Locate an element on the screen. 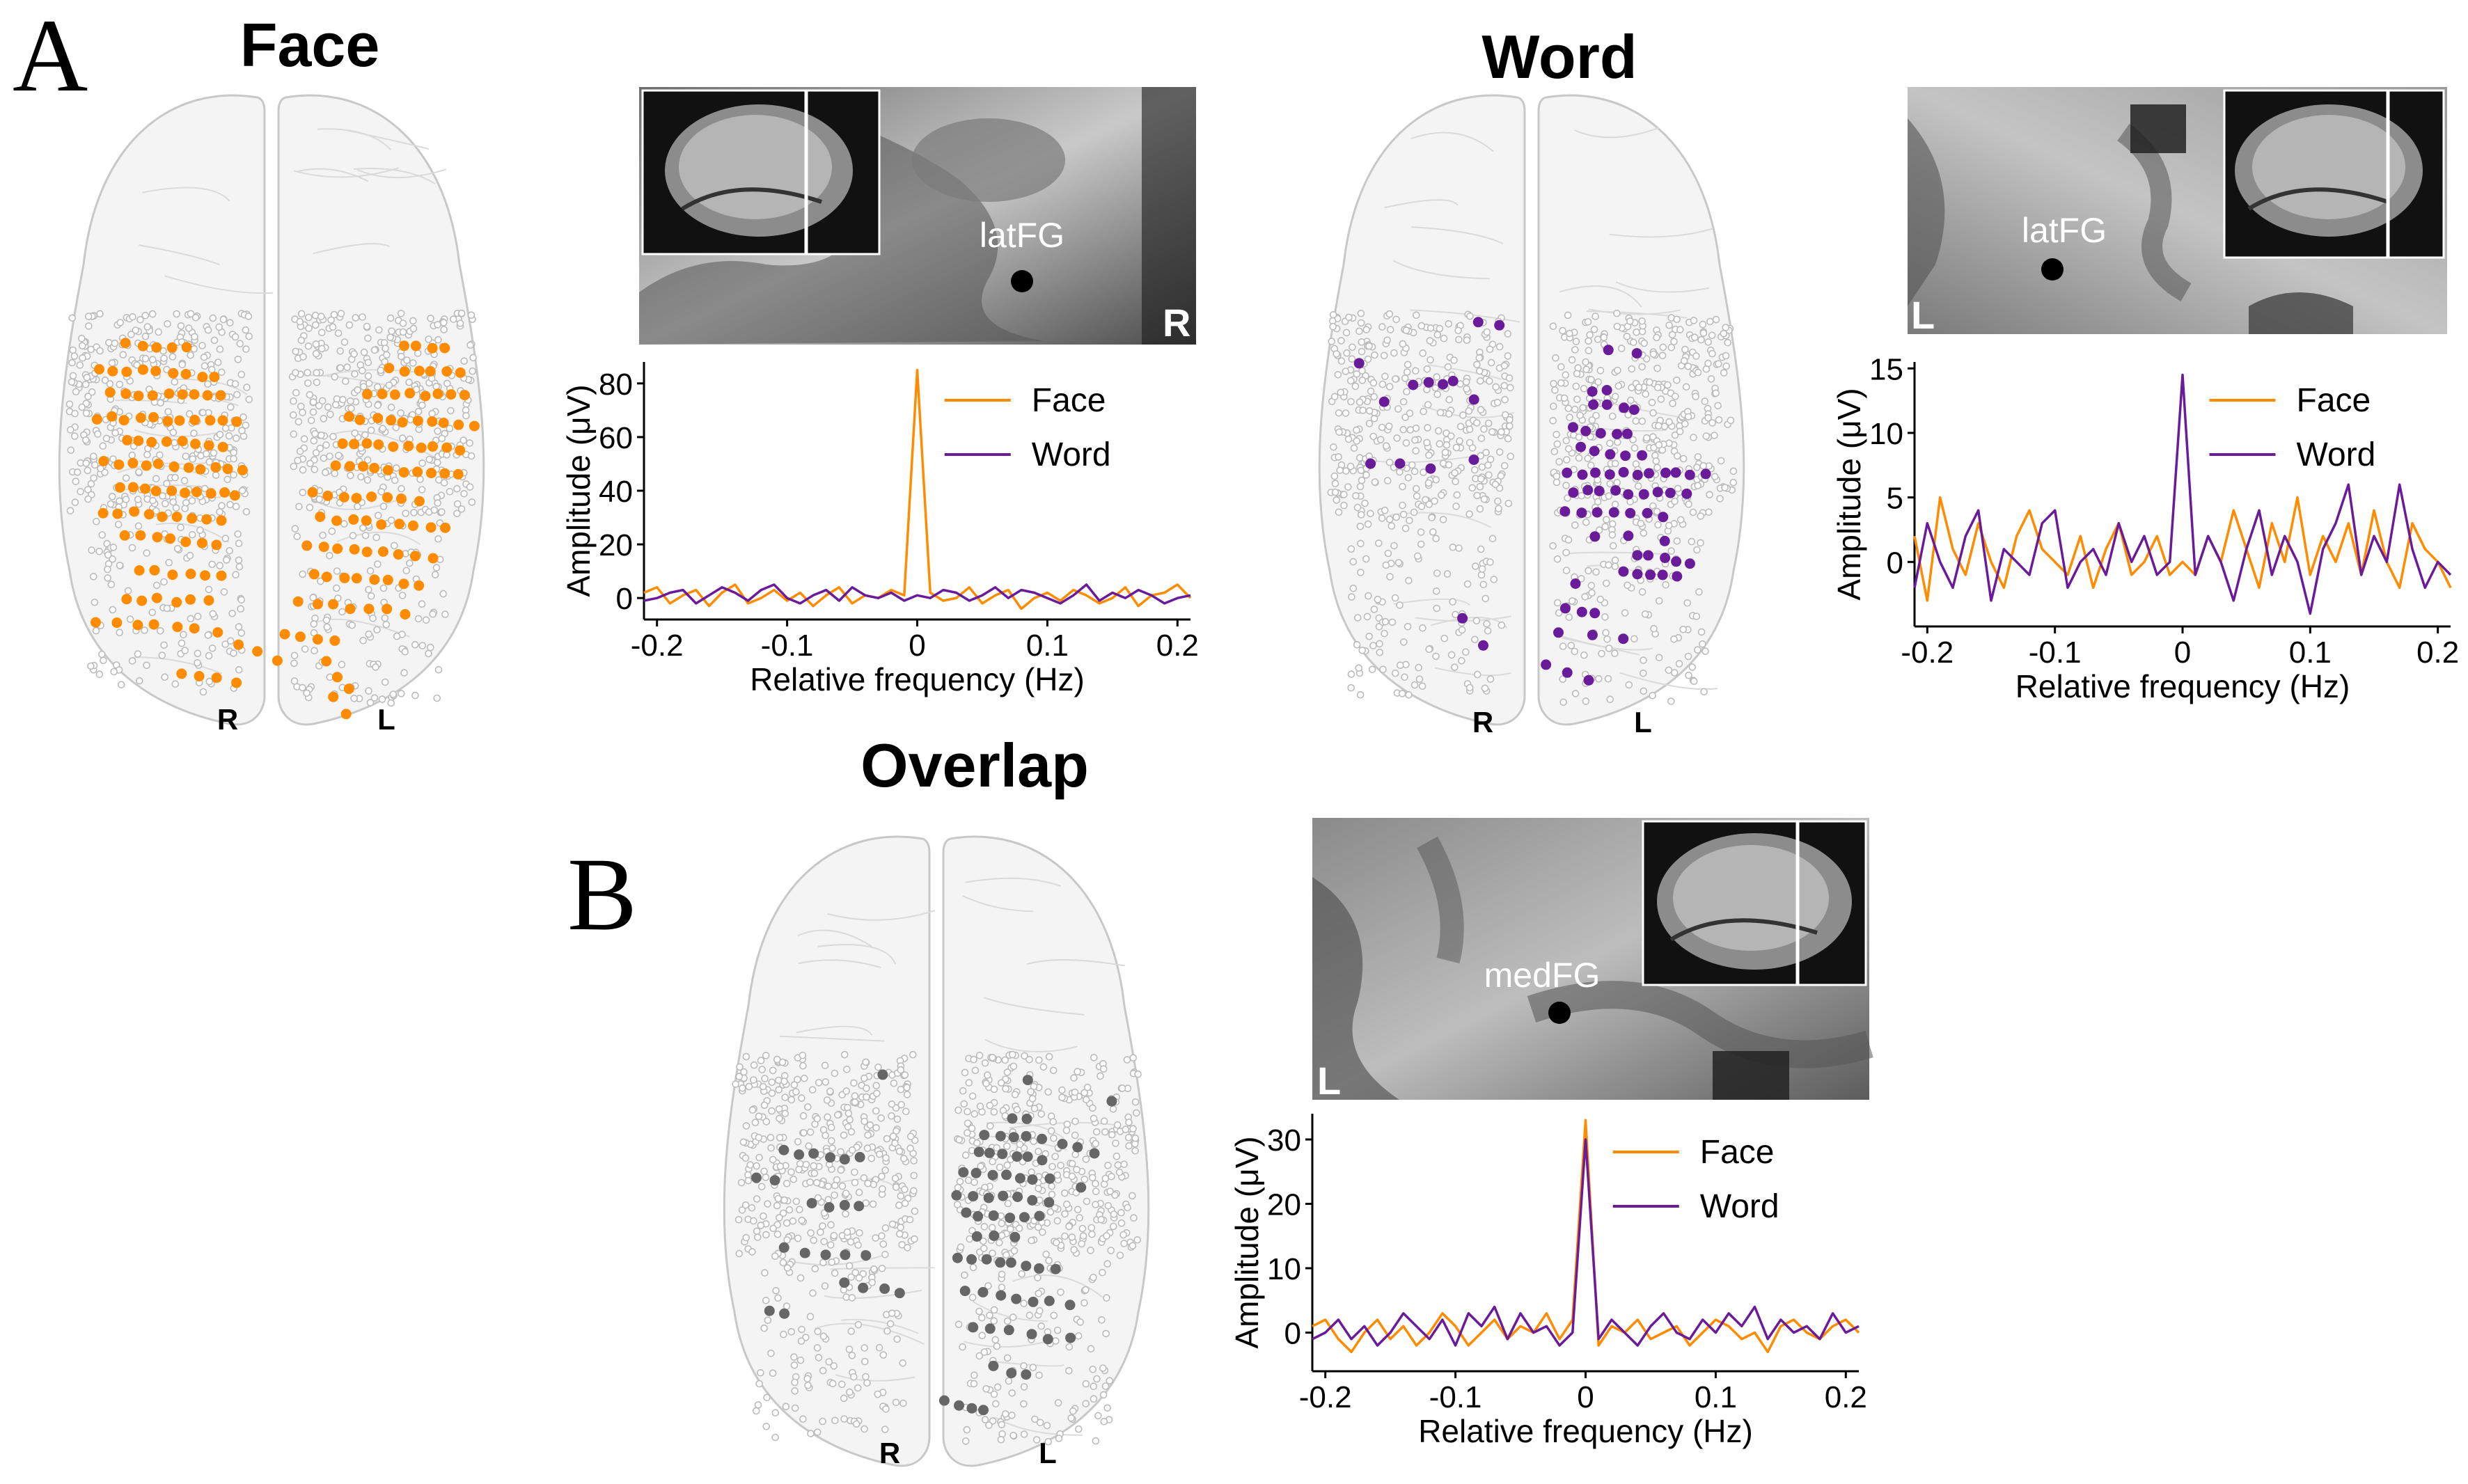 This screenshot has width=2468, height=1484. x-axis-label: Relative frequency (Hz) is located at coordinates (2182, 686).